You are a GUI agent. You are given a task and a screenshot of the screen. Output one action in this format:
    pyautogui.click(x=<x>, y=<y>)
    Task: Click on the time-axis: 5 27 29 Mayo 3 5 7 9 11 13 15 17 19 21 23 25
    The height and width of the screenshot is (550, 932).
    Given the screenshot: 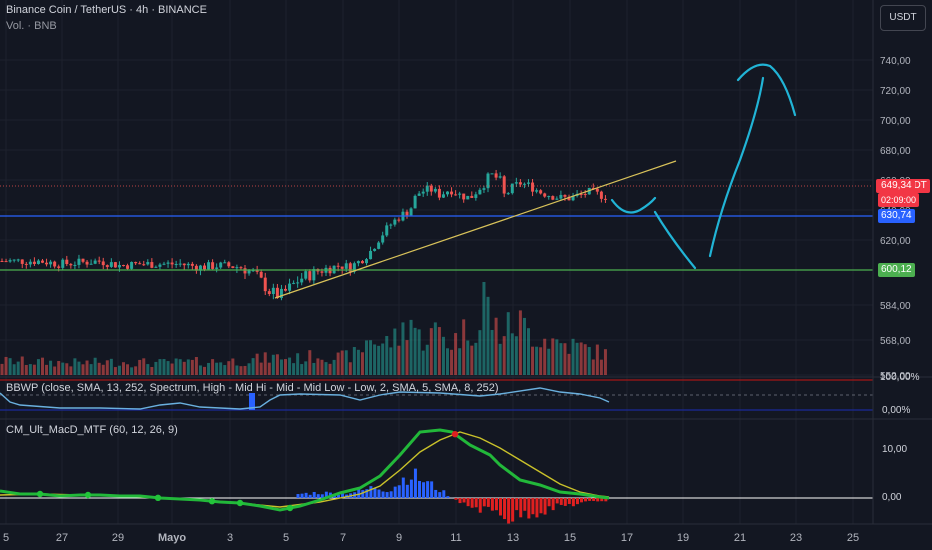 What is the action you would take?
    pyautogui.click(x=431, y=538)
    